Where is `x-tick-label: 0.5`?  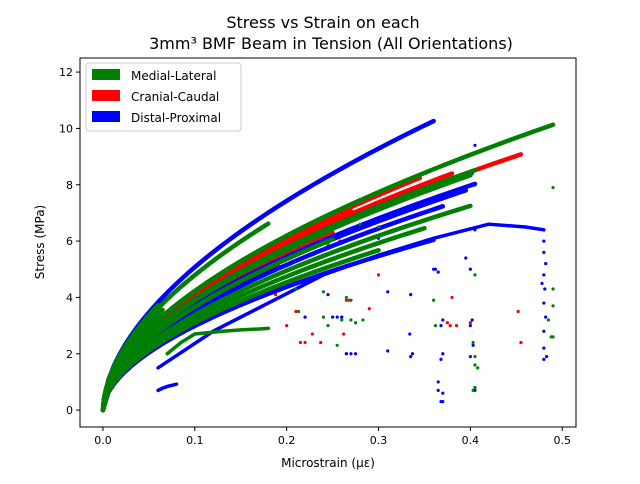 x-tick-label: 0.5 is located at coordinates (562, 440).